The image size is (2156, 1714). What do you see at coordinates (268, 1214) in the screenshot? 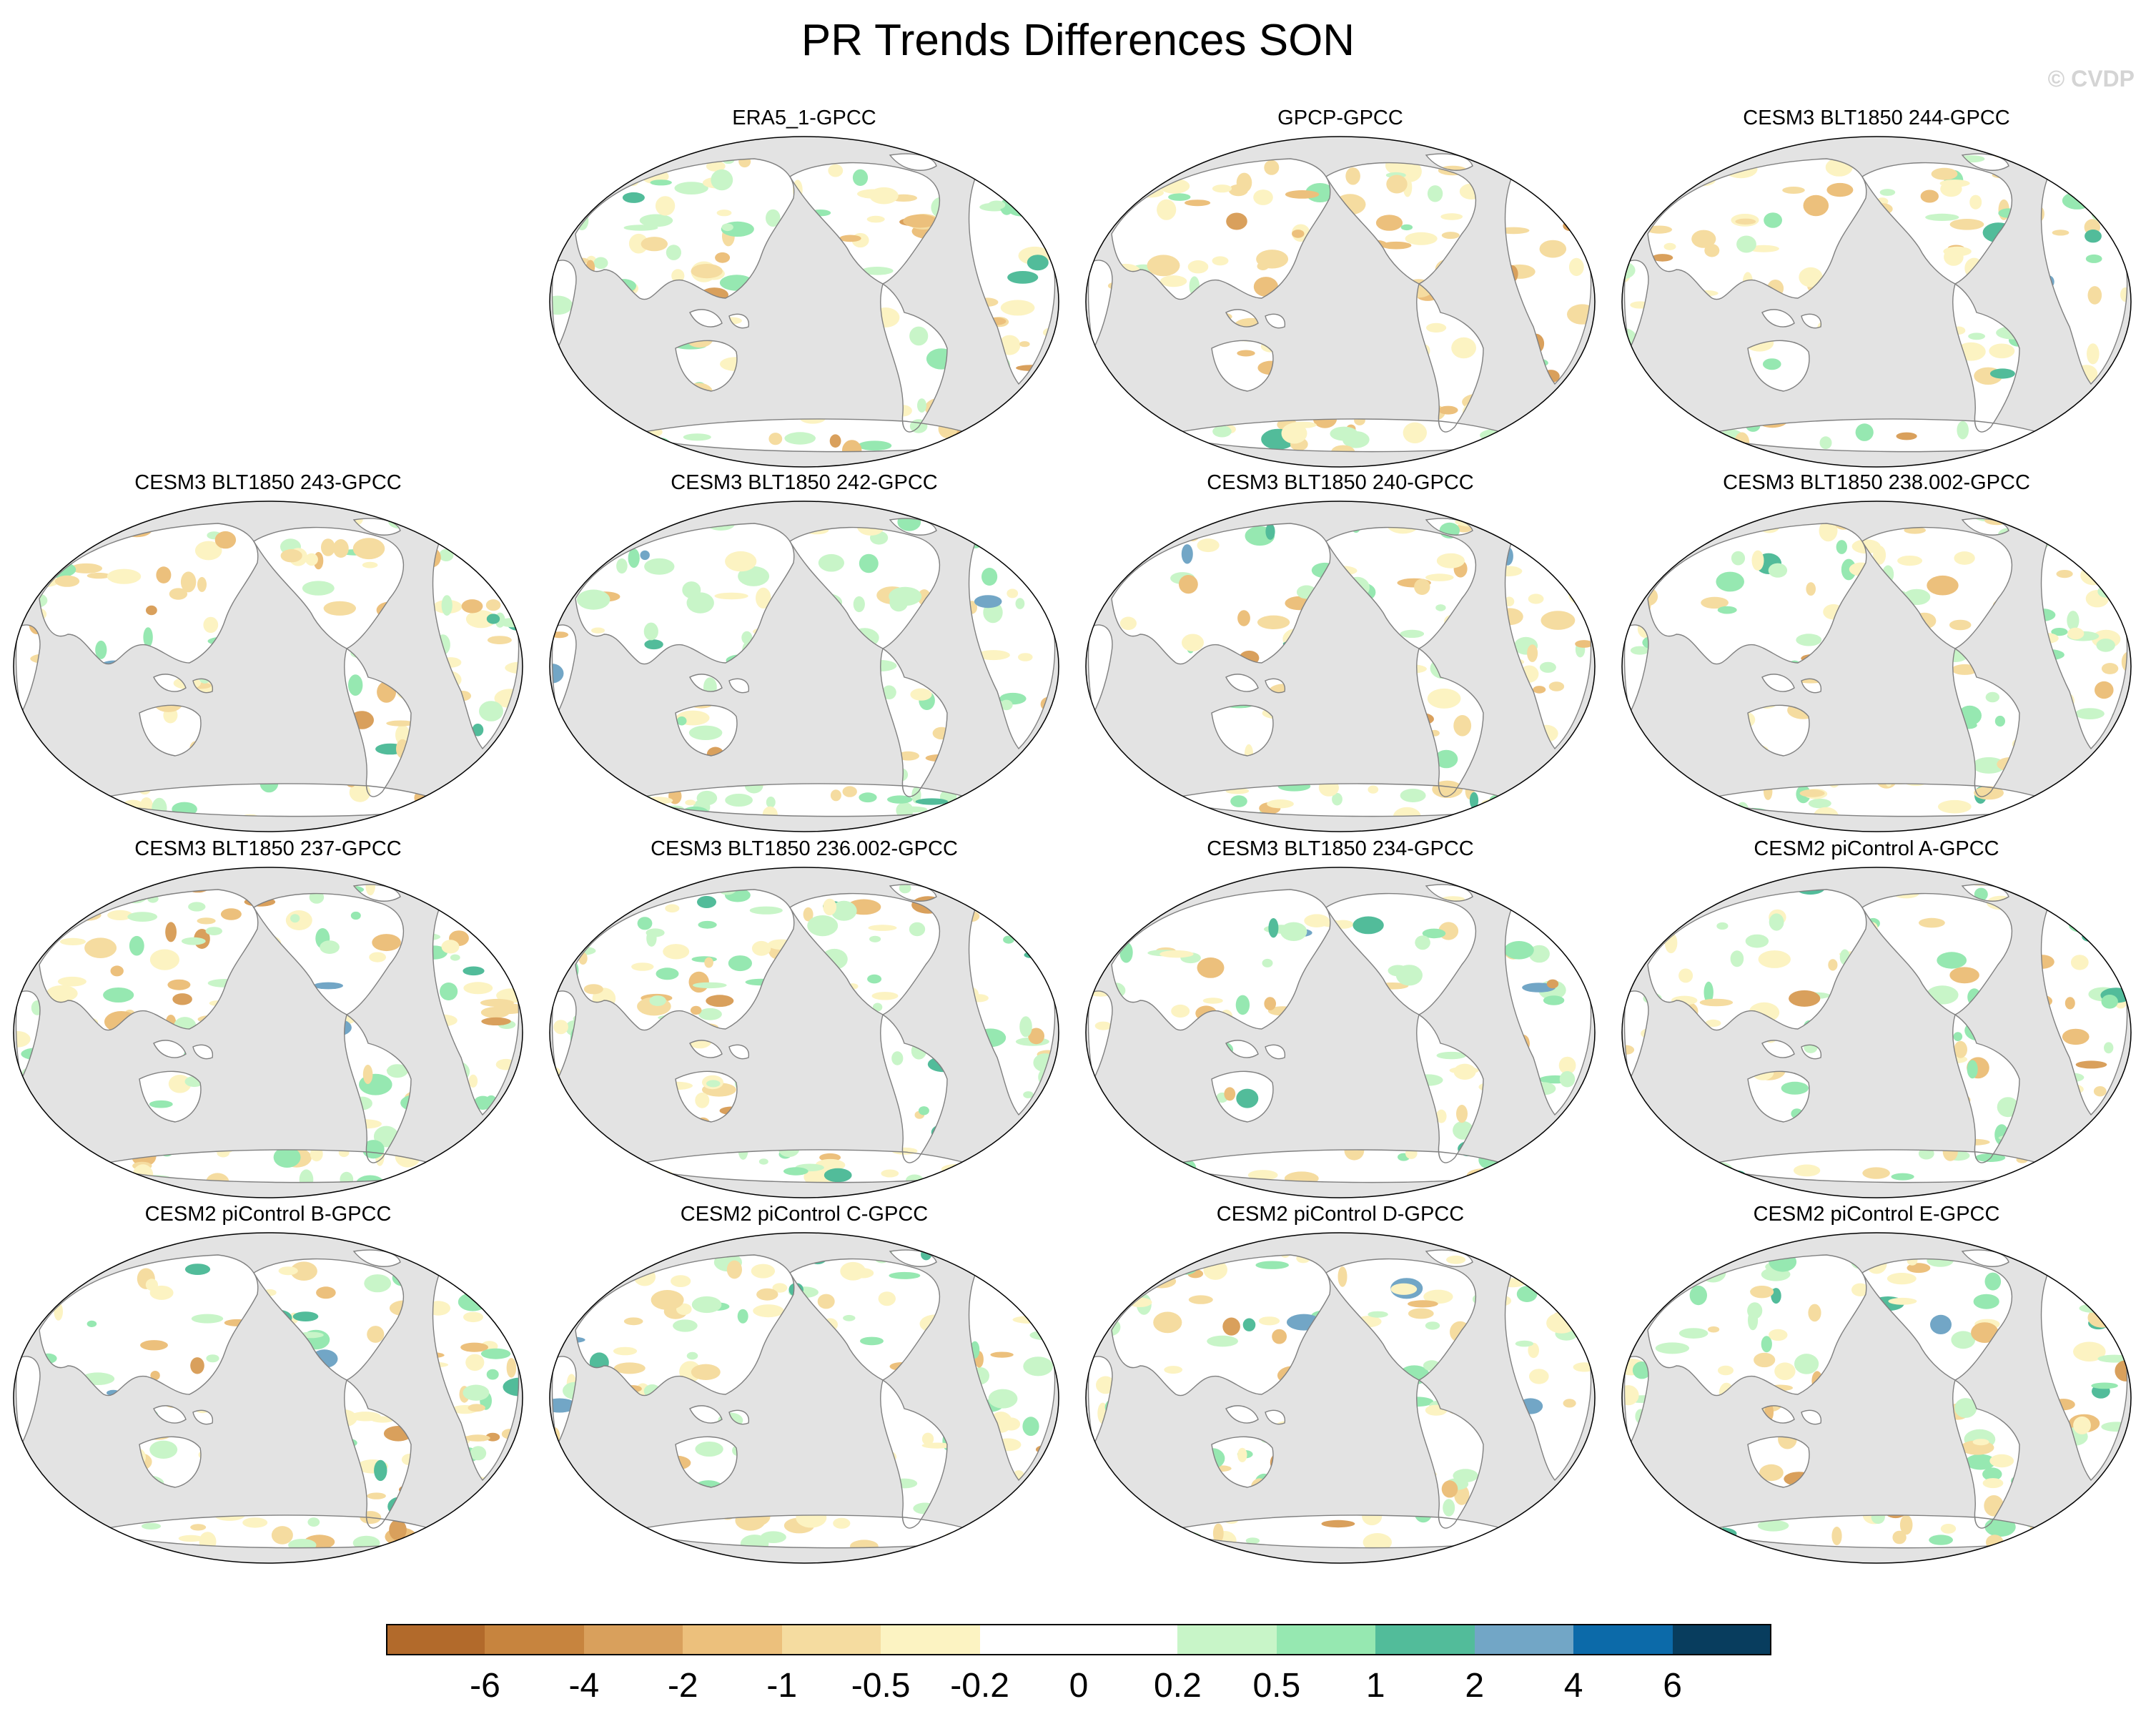
I see `panel-title: CESM2 piControl B-GPCC` at bounding box center [268, 1214].